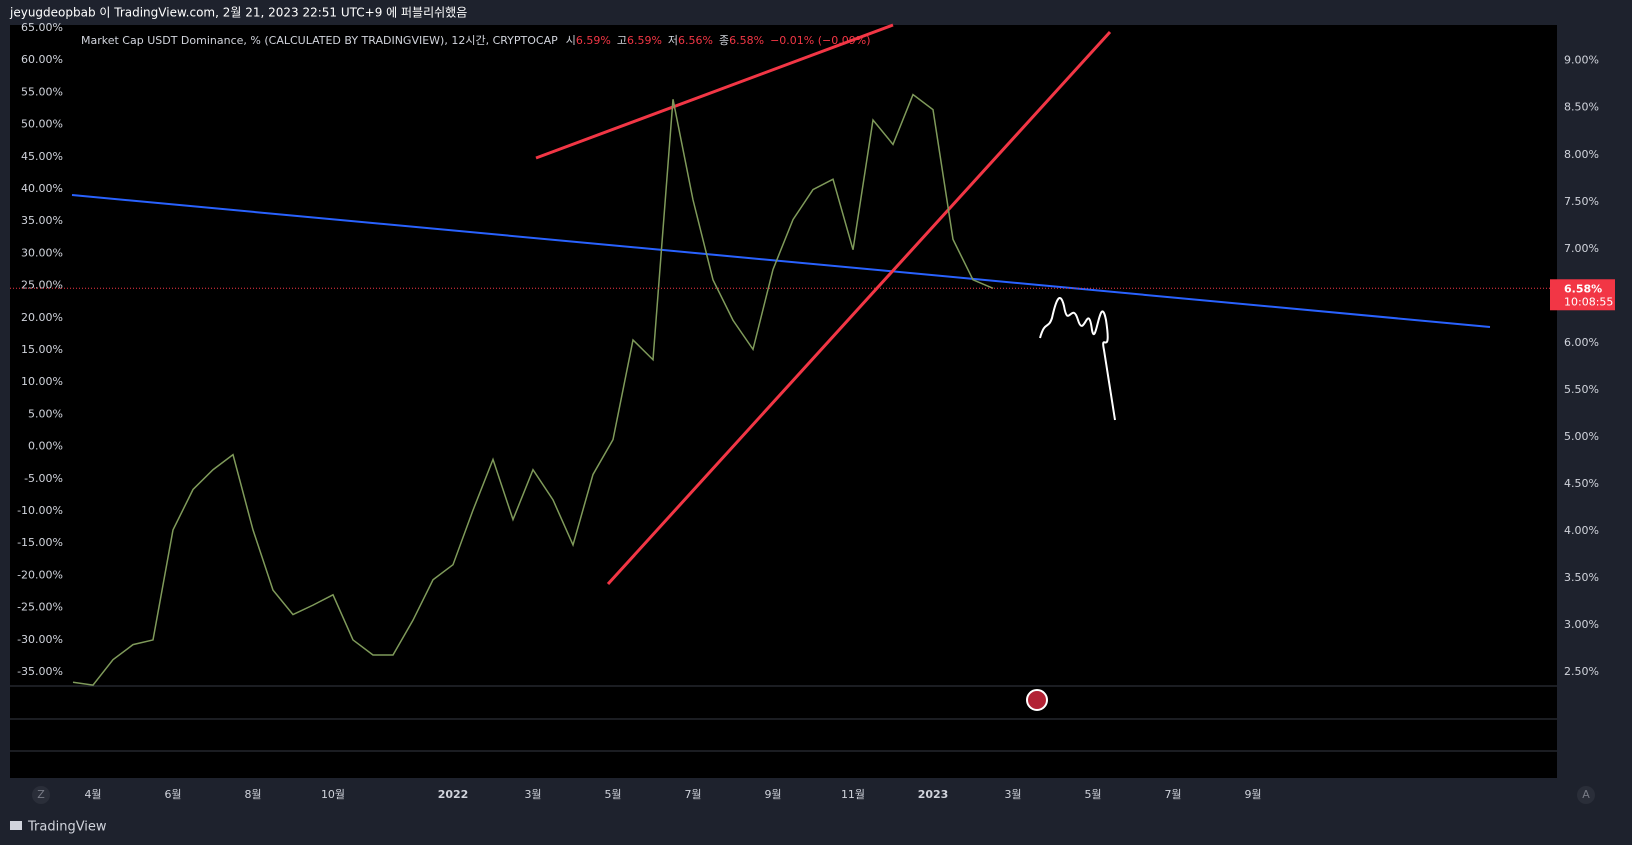  I want to click on y-tick-label: 40.00%, so click(42, 188).